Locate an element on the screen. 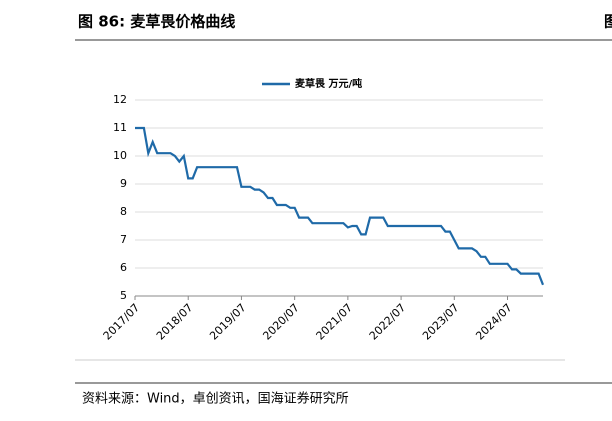 The height and width of the screenshot is (421, 612). x-tick-label: 2023/07 is located at coordinates (441, 322).